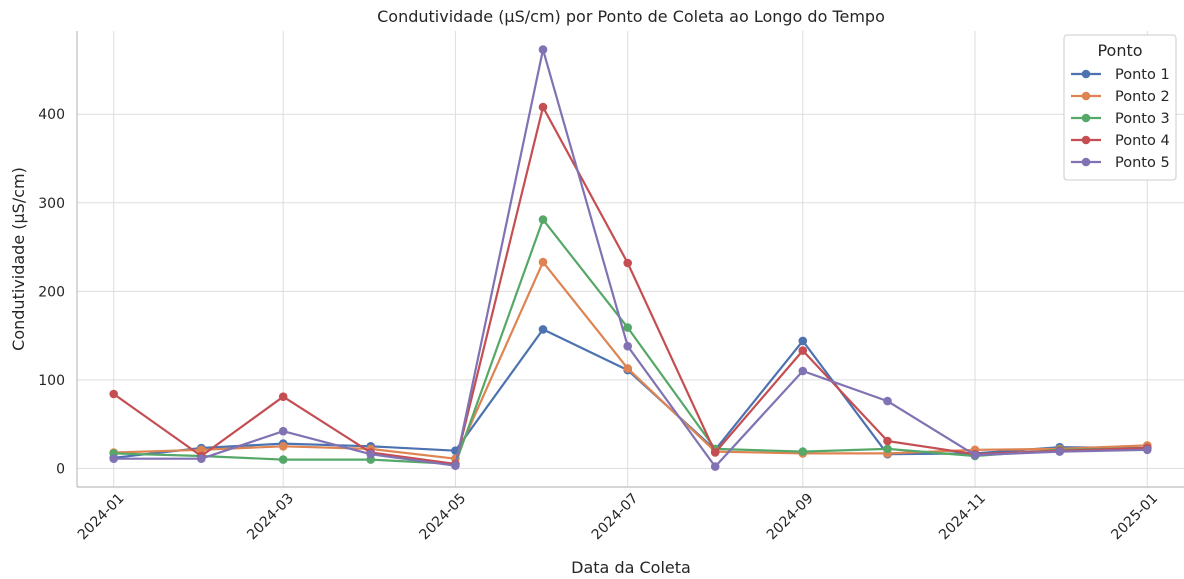 The width and height of the screenshot is (1184, 579). I want to click on legend-label: Ponto 2, so click(1142, 97).